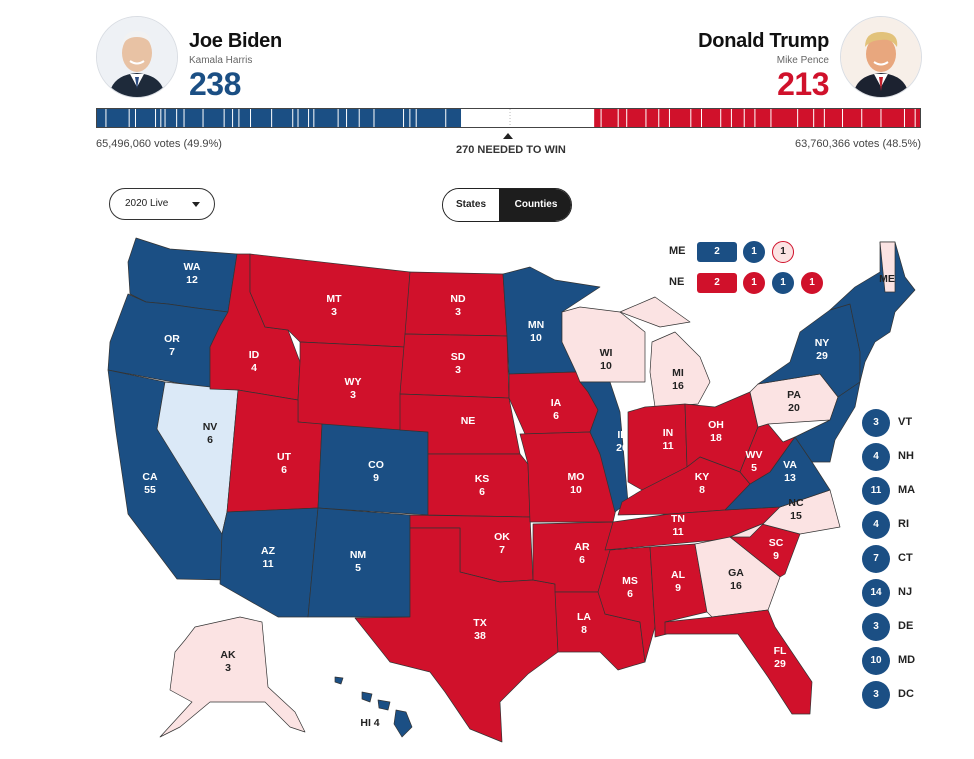 Image resolution: width=974 pixels, height=759 pixels. I want to click on state-ev-or: 7, so click(172, 352).